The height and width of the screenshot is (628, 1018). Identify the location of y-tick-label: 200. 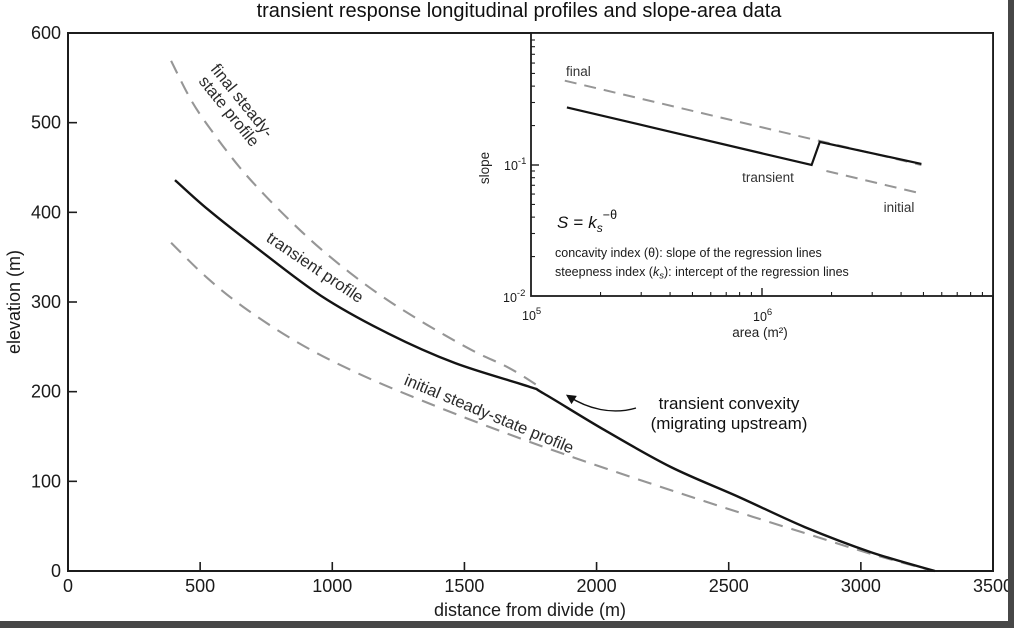
(46, 392).